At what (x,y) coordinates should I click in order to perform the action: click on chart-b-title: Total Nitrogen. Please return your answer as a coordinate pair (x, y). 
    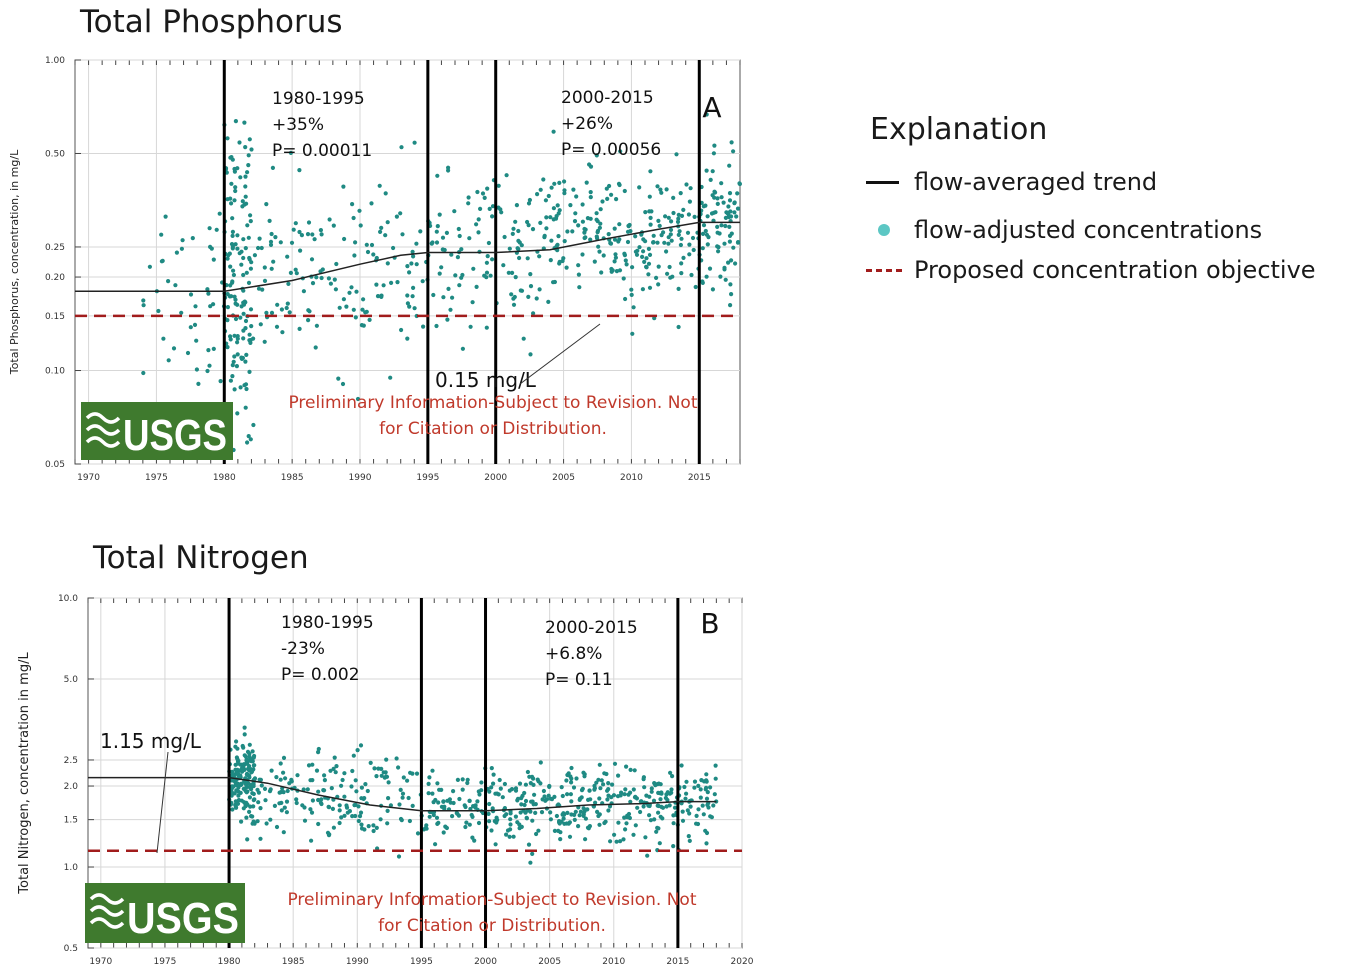
    Looking at the image, I should click on (201, 558).